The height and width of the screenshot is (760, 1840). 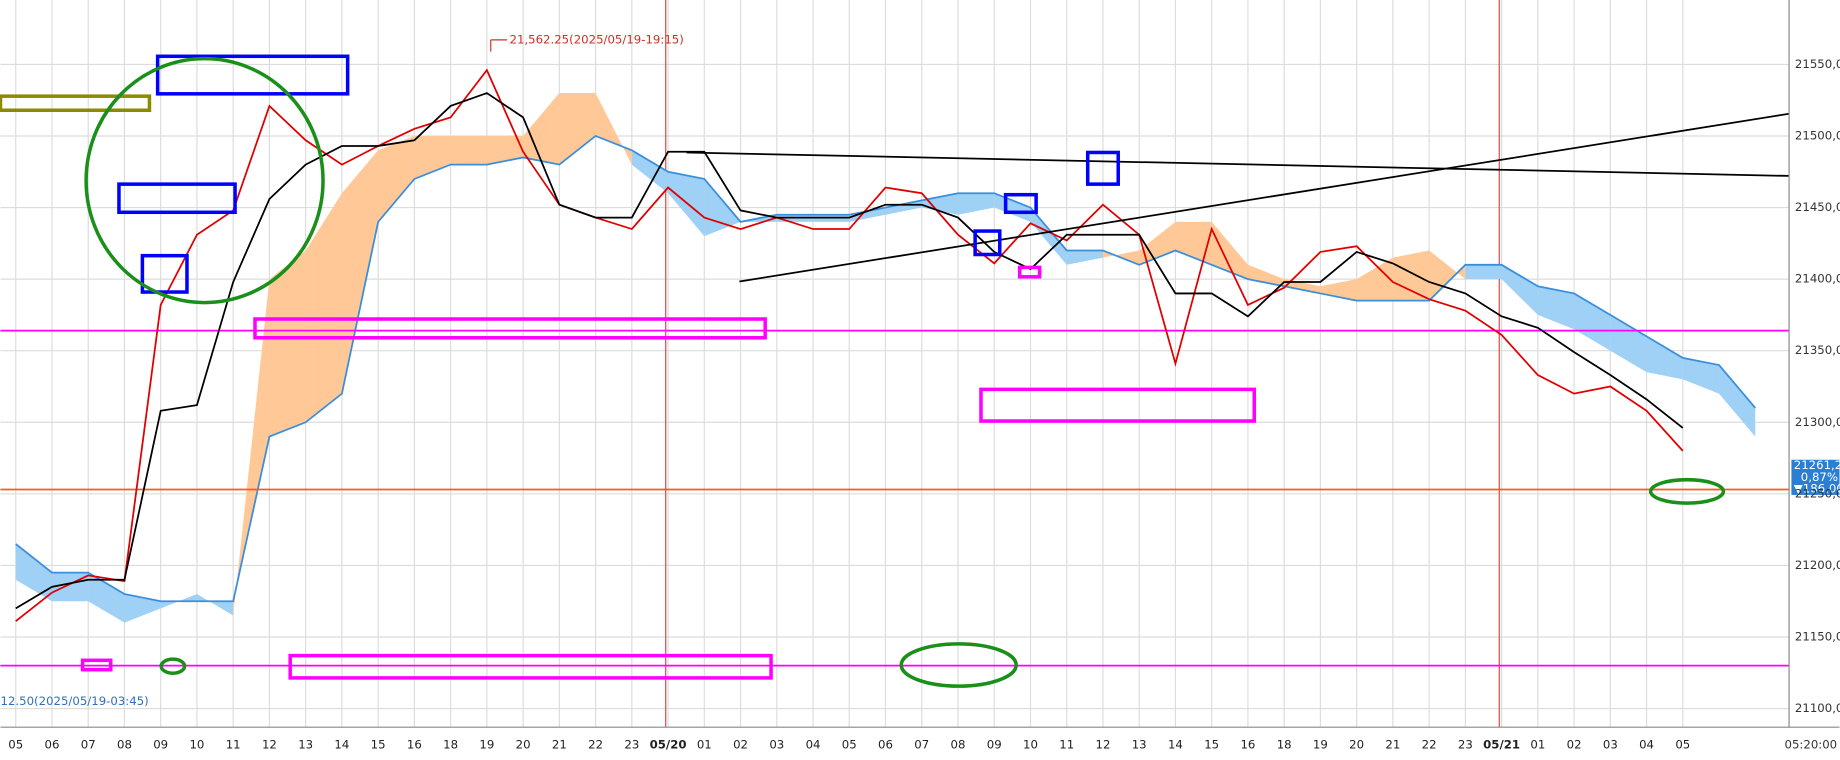 What do you see at coordinates (1501, 744) in the screenshot?
I see `x-tick-label: 05/21` at bounding box center [1501, 744].